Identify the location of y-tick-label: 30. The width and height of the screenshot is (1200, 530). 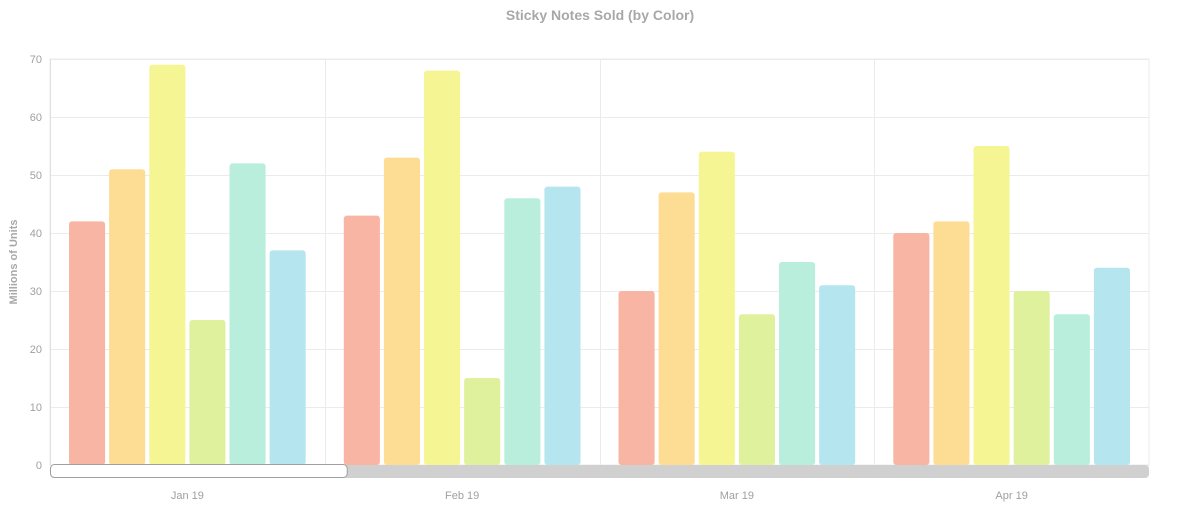
(36, 292).